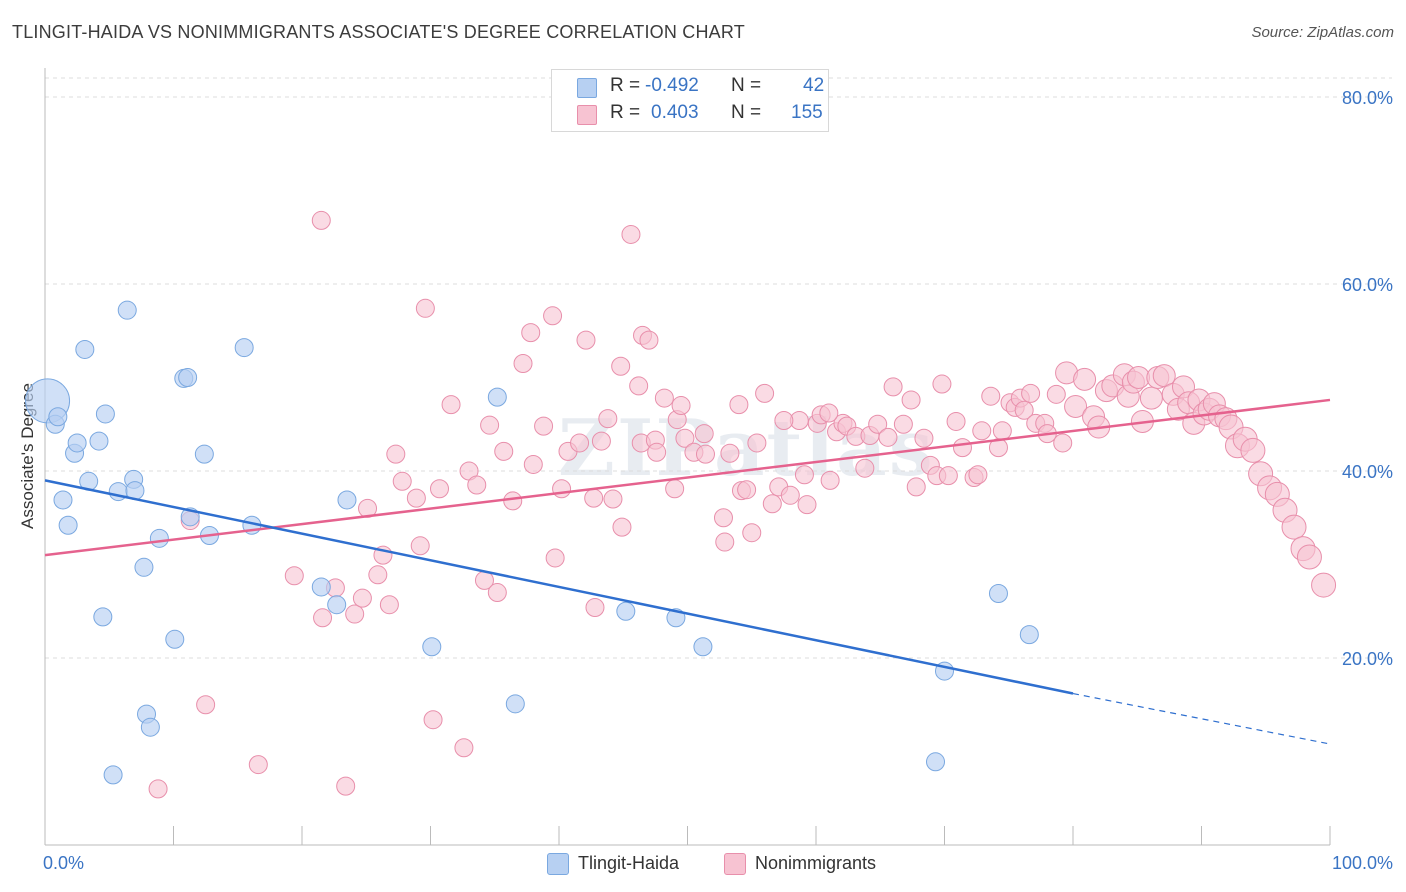 The width and height of the screenshot is (1406, 892). I want to click on r-value: -0.492, so click(672, 85).